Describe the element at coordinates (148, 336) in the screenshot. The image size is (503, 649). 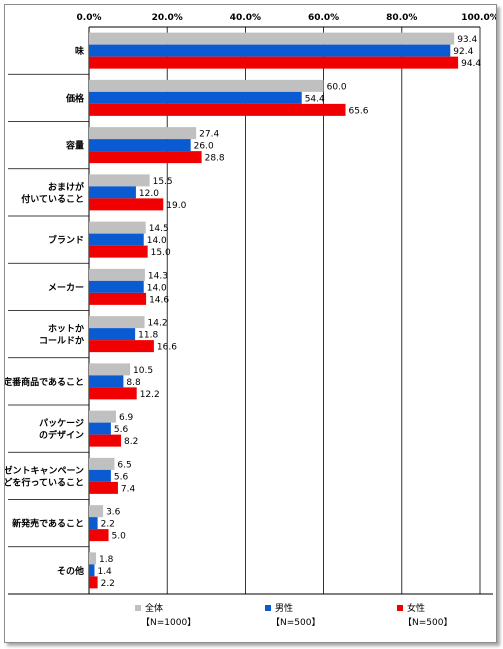
I see `data-label: 11.8` at that location.